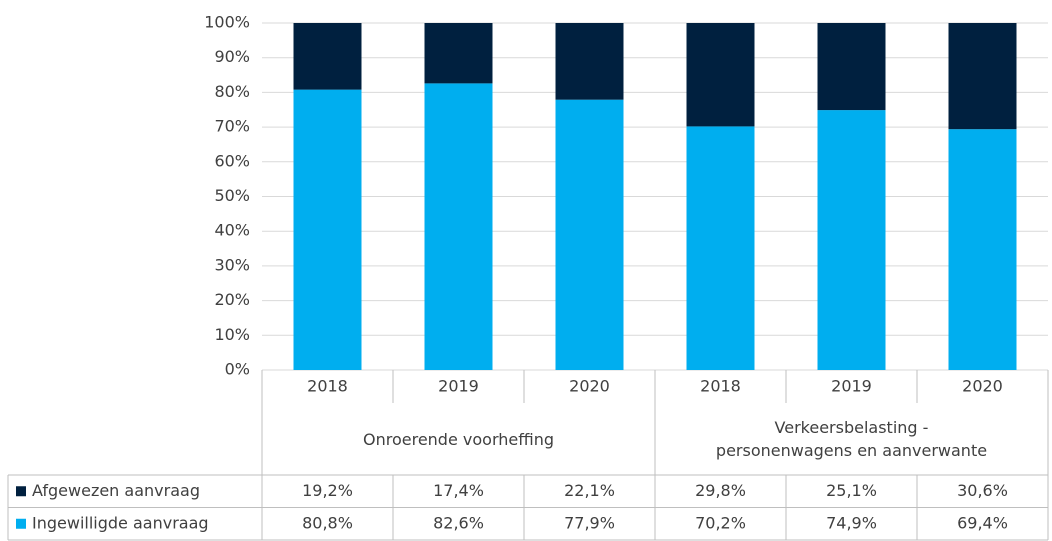 The width and height of the screenshot is (1052, 541). Describe the element at coordinates (232, 56) in the screenshot. I see `y-tick-label: 90%` at that location.